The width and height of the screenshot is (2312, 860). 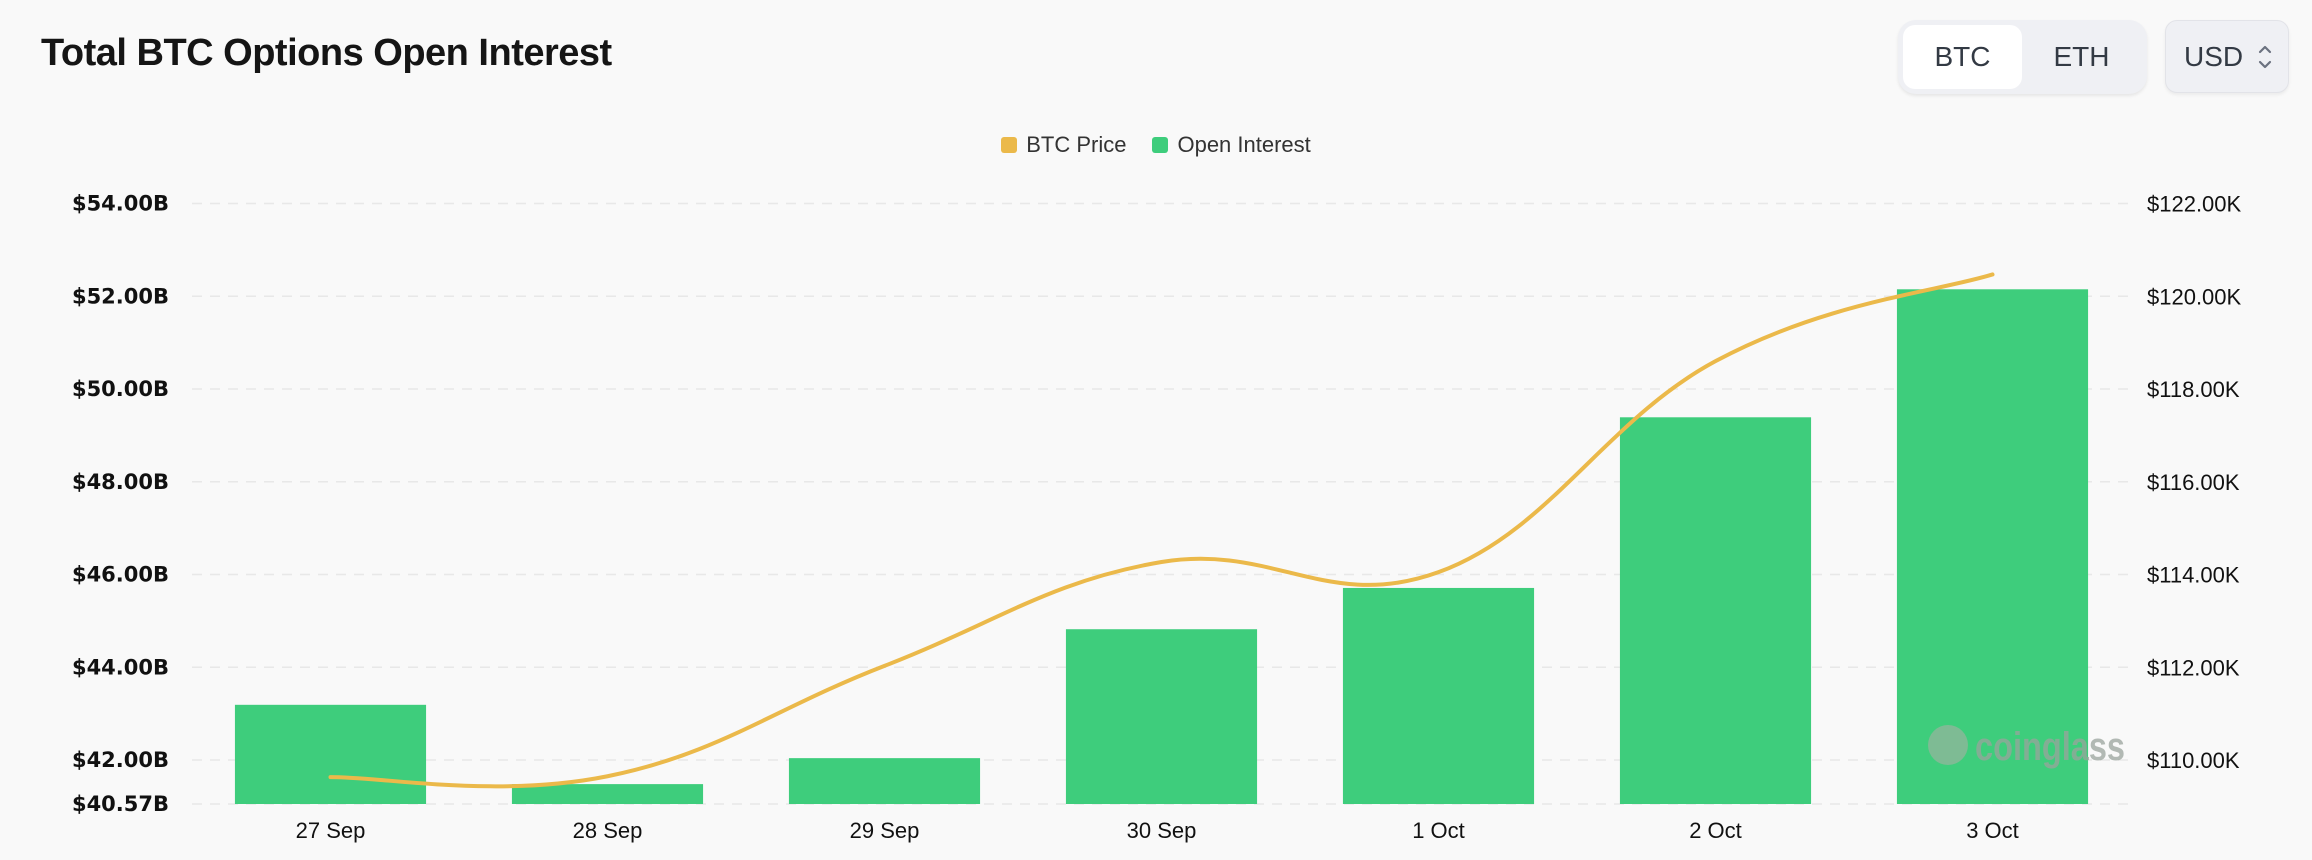 I want to click on right-axis-tick: $110.00K, so click(x=2193, y=760).